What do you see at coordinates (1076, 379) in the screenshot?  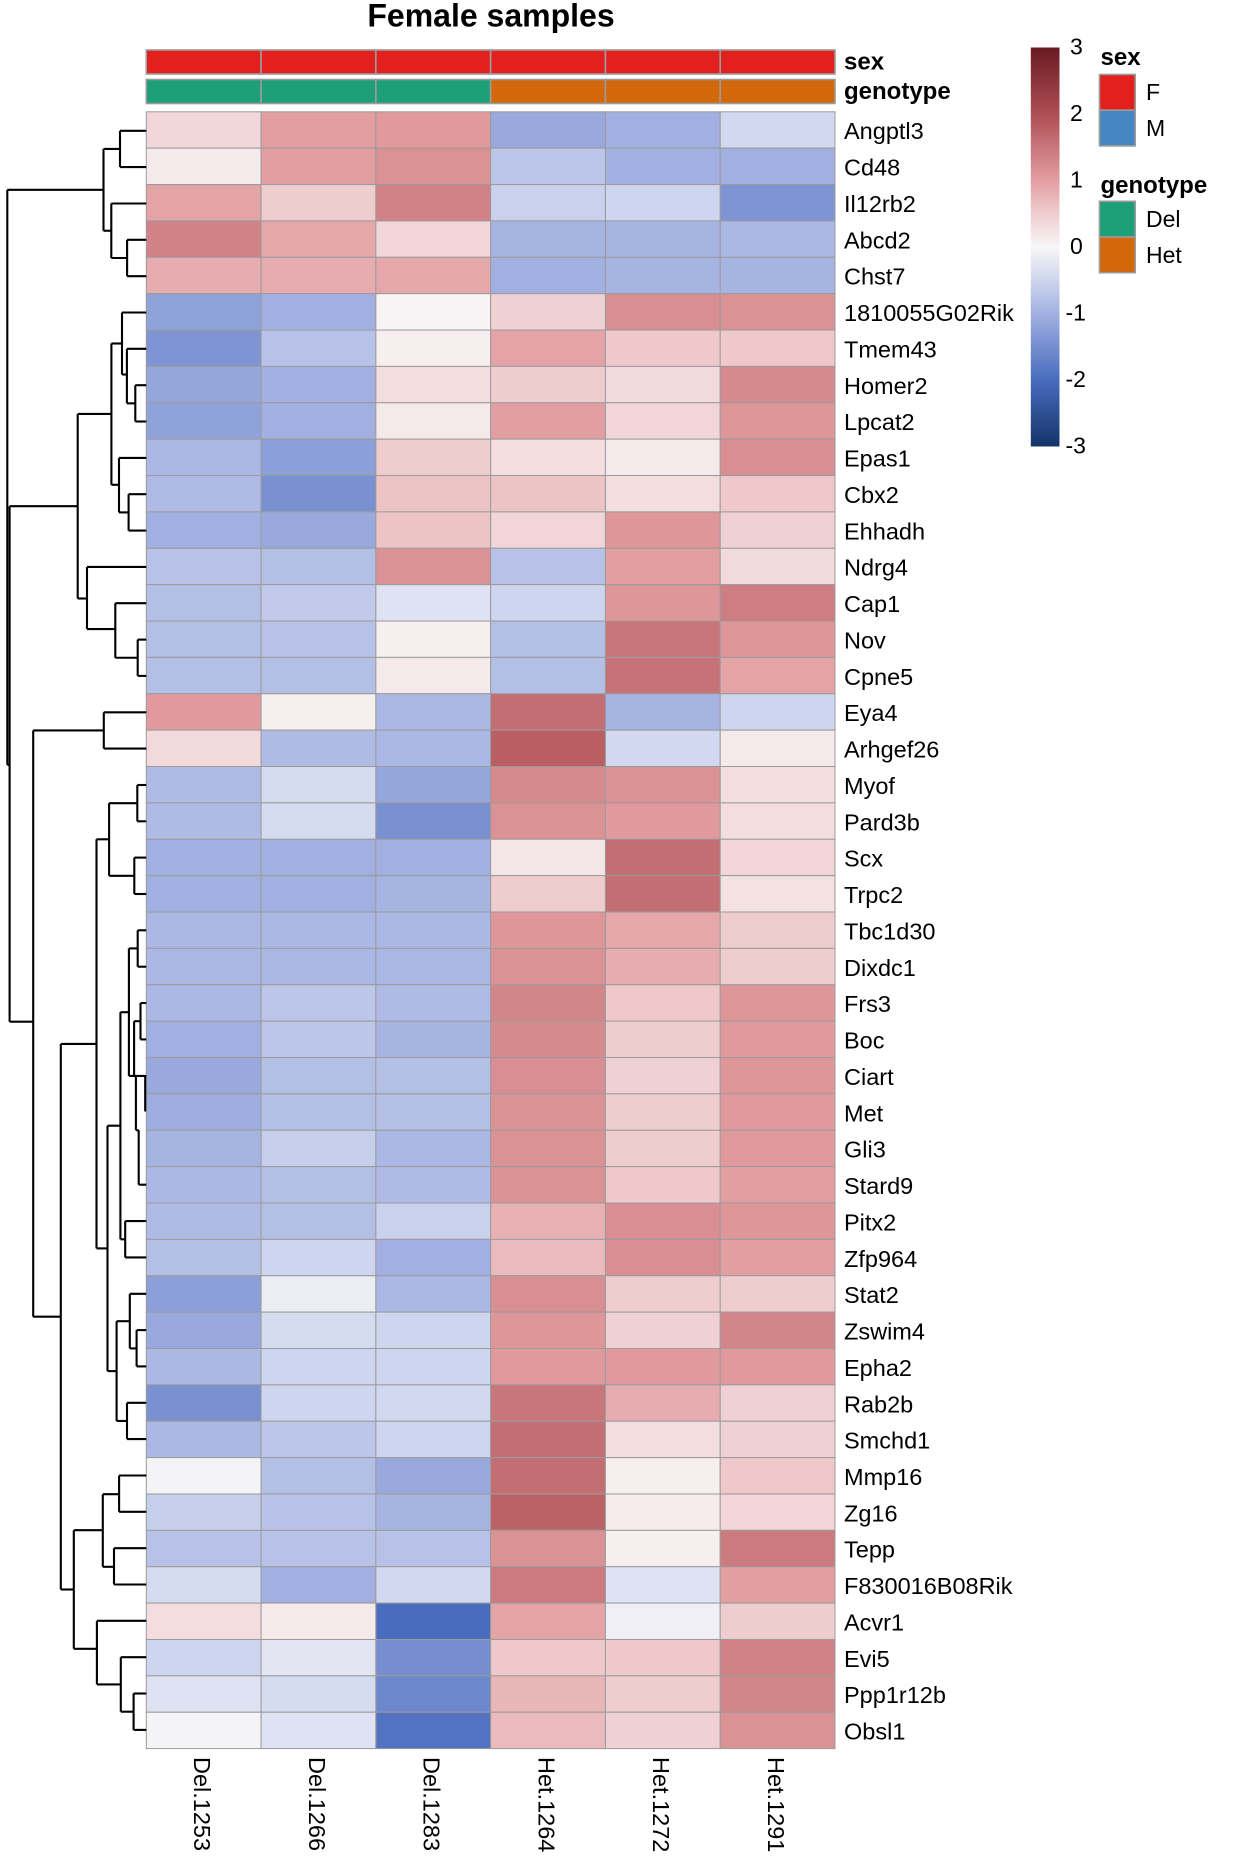 I see `svg-text: -2` at bounding box center [1076, 379].